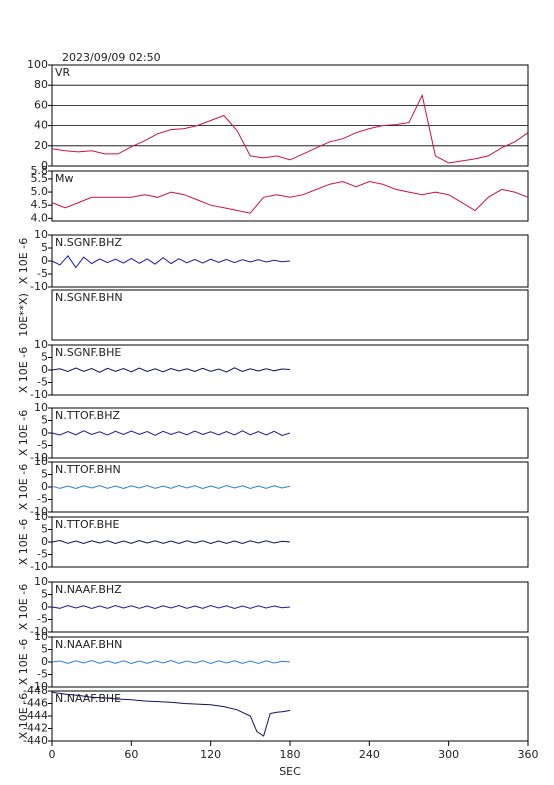  Describe the element at coordinates (35, 740) in the screenshot. I see `y-tick-label: -440` at that location.